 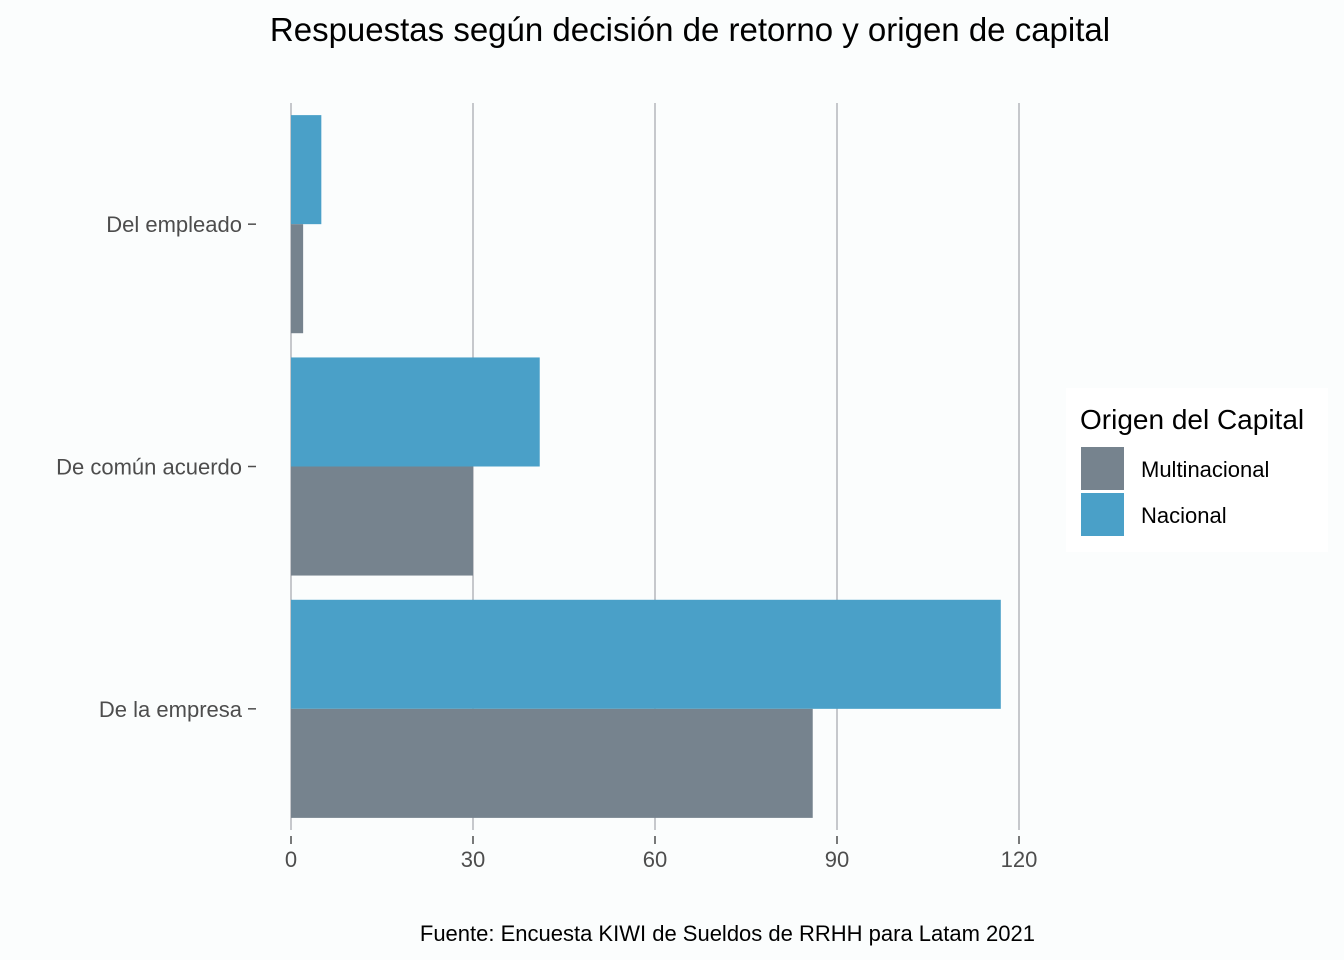 I want to click on y-category-label: Del empleado, so click(x=174, y=224).